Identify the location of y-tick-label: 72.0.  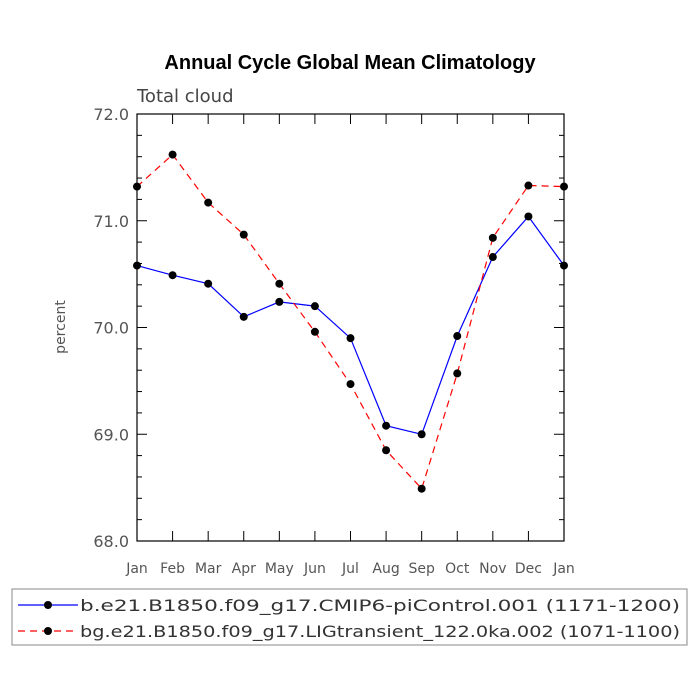
(111, 114).